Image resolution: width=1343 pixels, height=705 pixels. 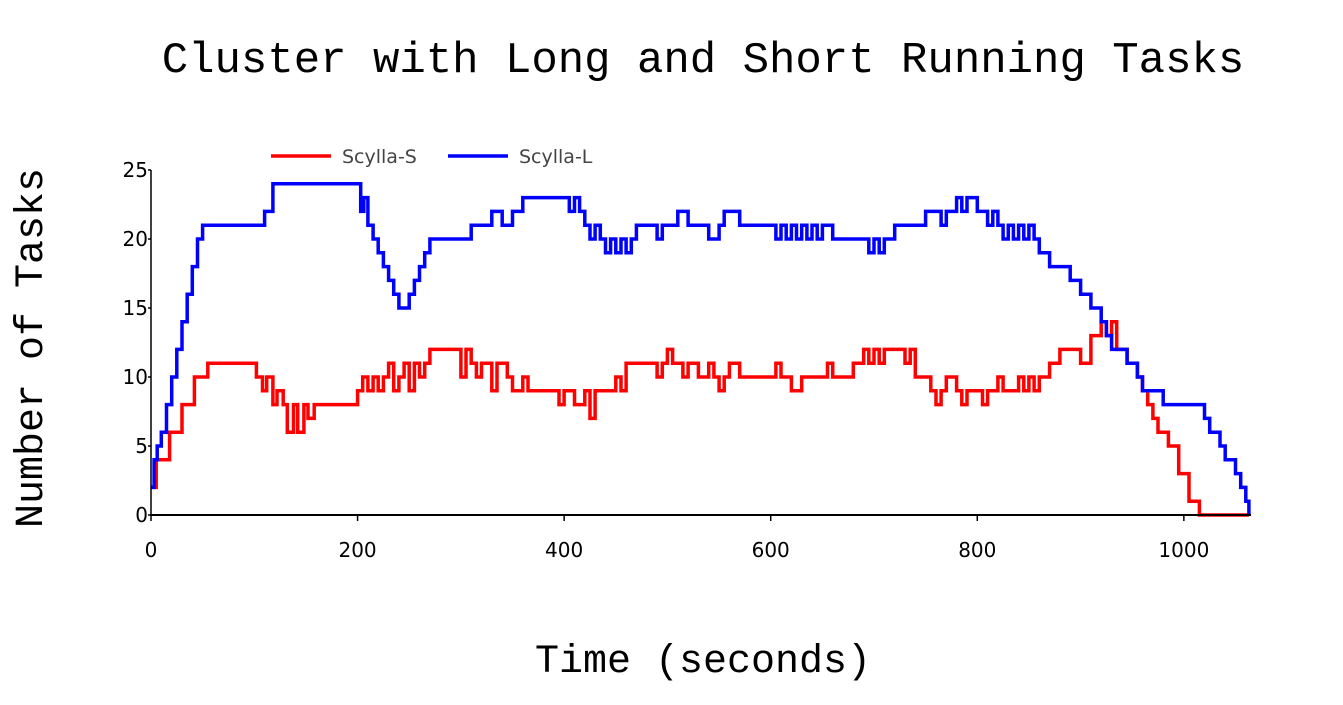 What do you see at coordinates (977, 550) in the screenshot?
I see `x-tick-label: 800` at bounding box center [977, 550].